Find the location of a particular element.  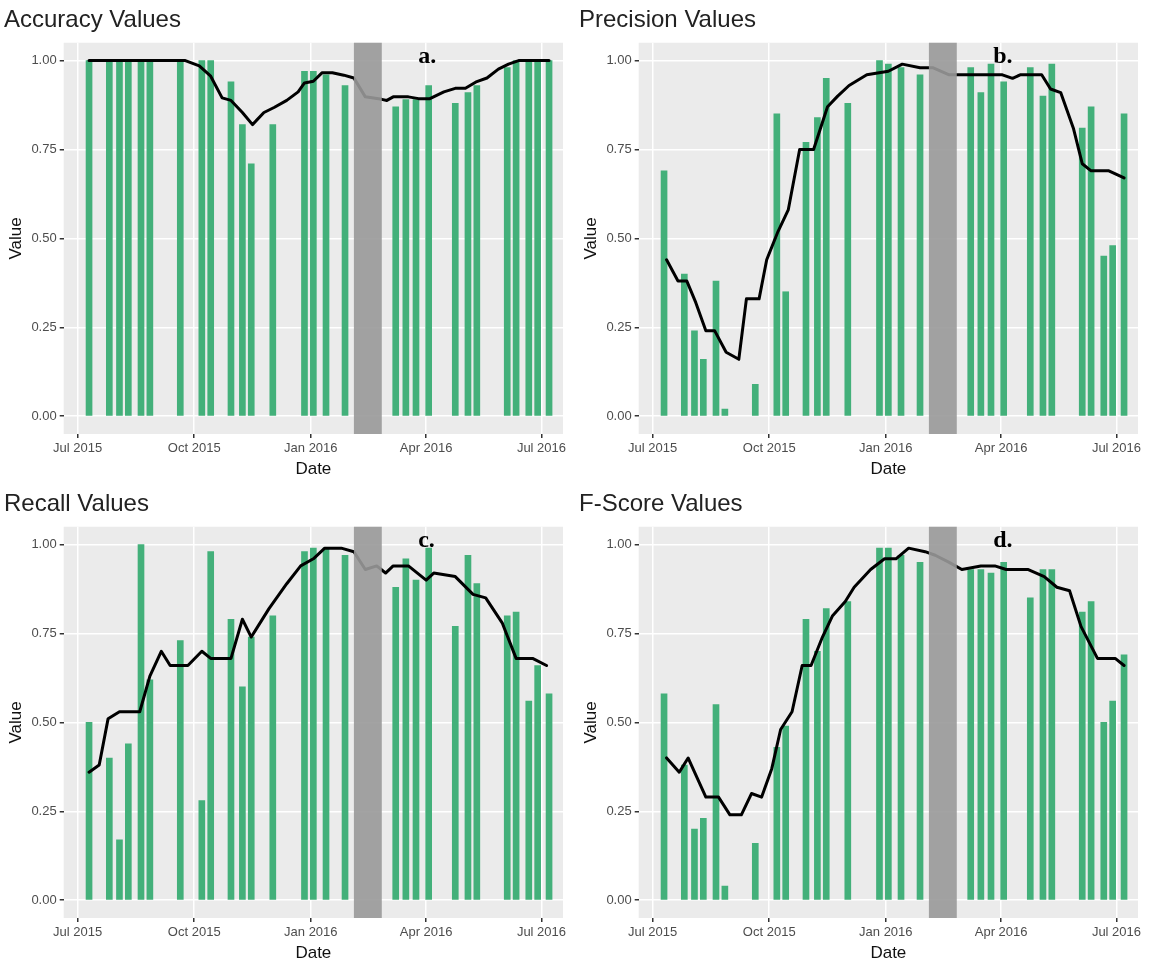

annotation: b. is located at coordinates (1003, 55).